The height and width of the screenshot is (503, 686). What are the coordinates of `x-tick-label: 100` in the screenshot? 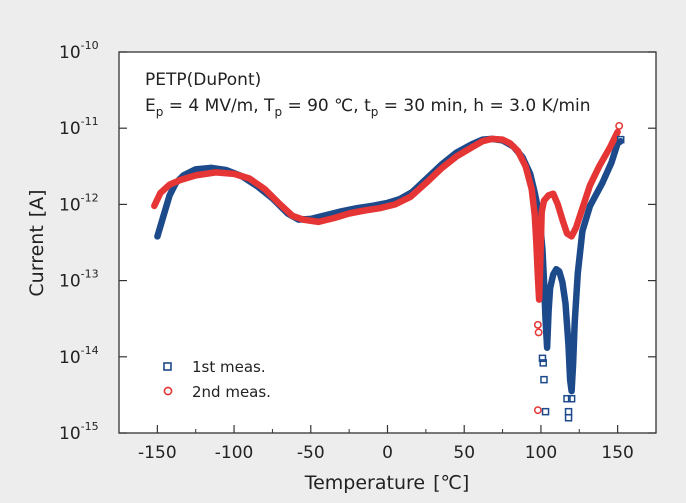 It's located at (541, 453).